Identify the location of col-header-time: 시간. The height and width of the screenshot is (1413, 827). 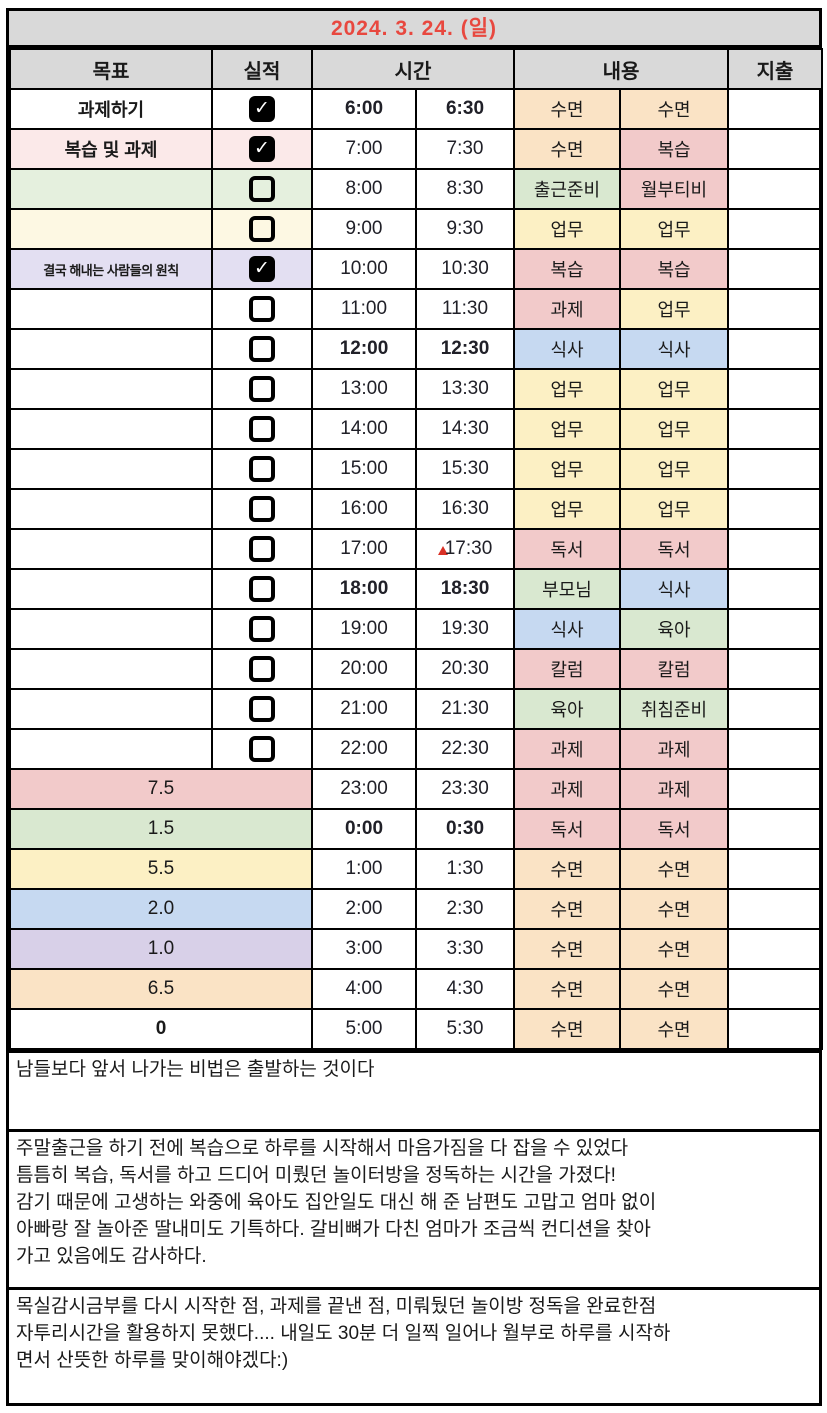
(413, 69).